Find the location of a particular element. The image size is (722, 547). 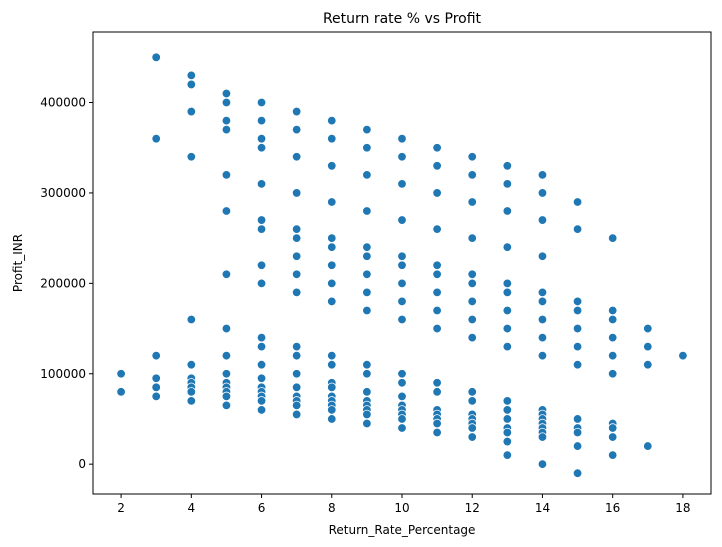

x-tick-label: 8 is located at coordinates (332, 508).